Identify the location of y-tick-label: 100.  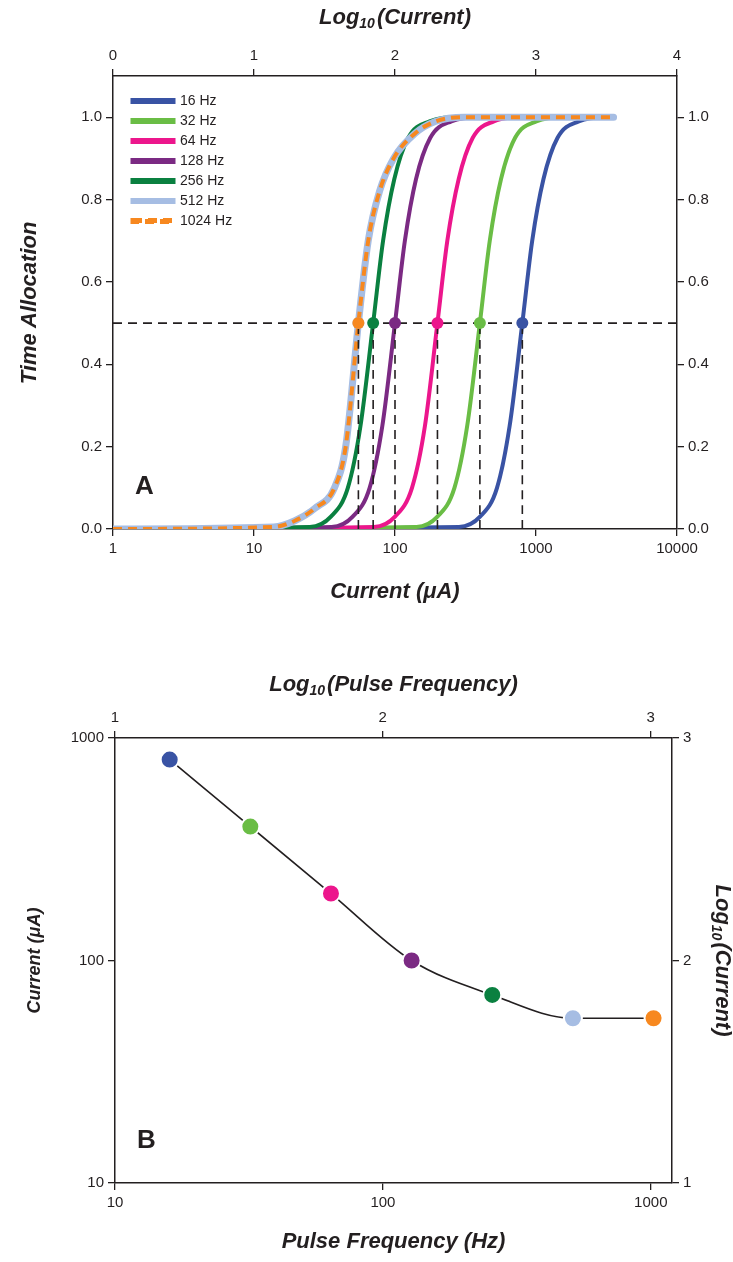
(91, 959).